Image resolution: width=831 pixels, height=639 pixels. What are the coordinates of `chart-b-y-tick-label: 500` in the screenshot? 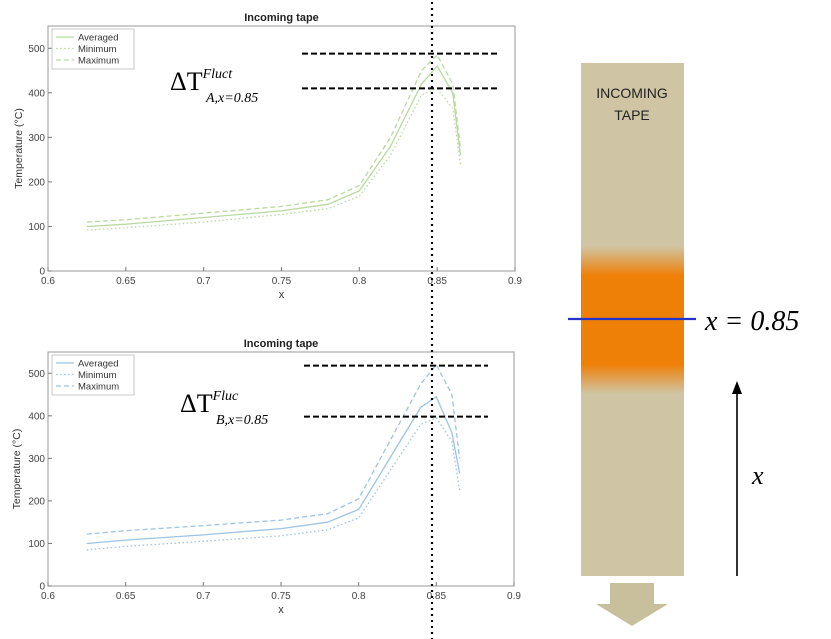 It's located at (36, 374).